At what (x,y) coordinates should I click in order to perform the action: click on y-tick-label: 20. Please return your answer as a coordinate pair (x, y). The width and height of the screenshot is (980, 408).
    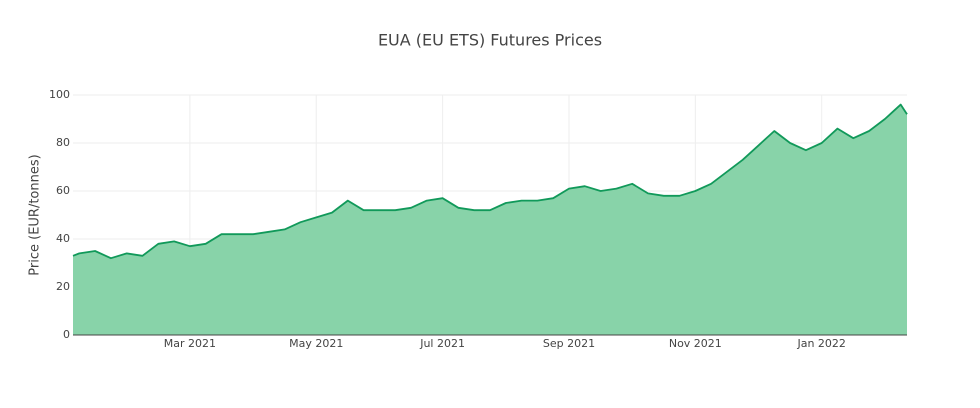
    Looking at the image, I should click on (63, 286).